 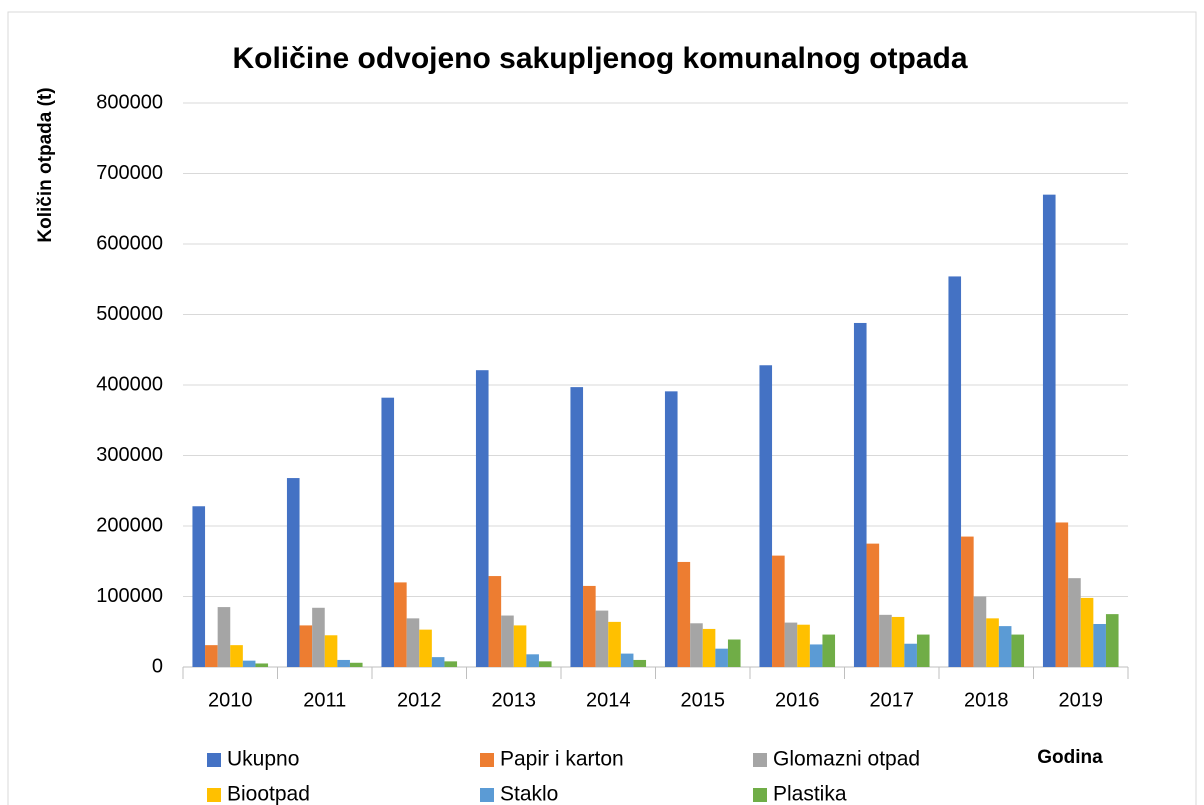 What do you see at coordinates (129, 243) in the screenshot?
I see `y-tick-label: 600000` at bounding box center [129, 243].